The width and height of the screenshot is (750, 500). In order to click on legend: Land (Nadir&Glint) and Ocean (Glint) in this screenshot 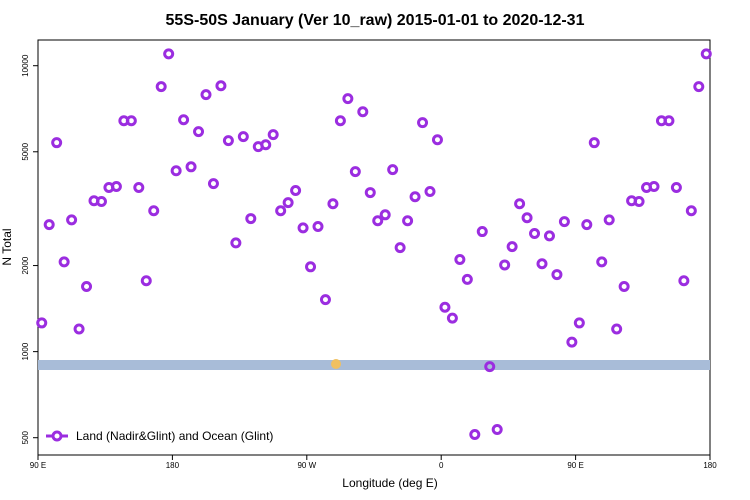, I will do `click(159, 436)`.